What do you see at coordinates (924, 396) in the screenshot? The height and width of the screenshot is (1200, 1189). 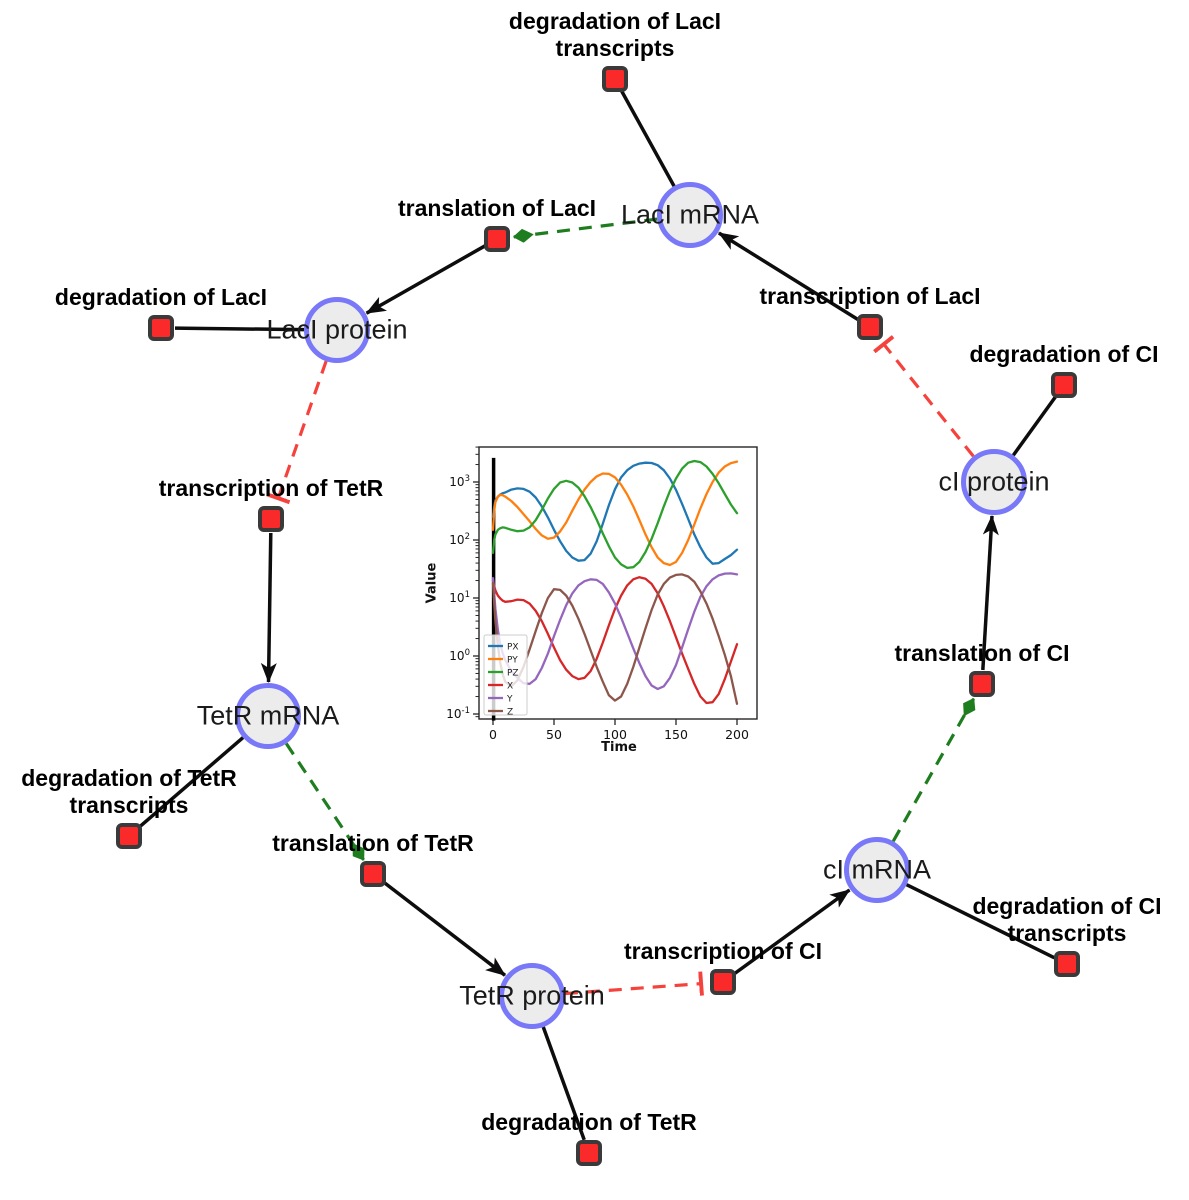 I see `edge-inhibition-ci-protein-to-transcription-of-laci` at bounding box center [924, 396].